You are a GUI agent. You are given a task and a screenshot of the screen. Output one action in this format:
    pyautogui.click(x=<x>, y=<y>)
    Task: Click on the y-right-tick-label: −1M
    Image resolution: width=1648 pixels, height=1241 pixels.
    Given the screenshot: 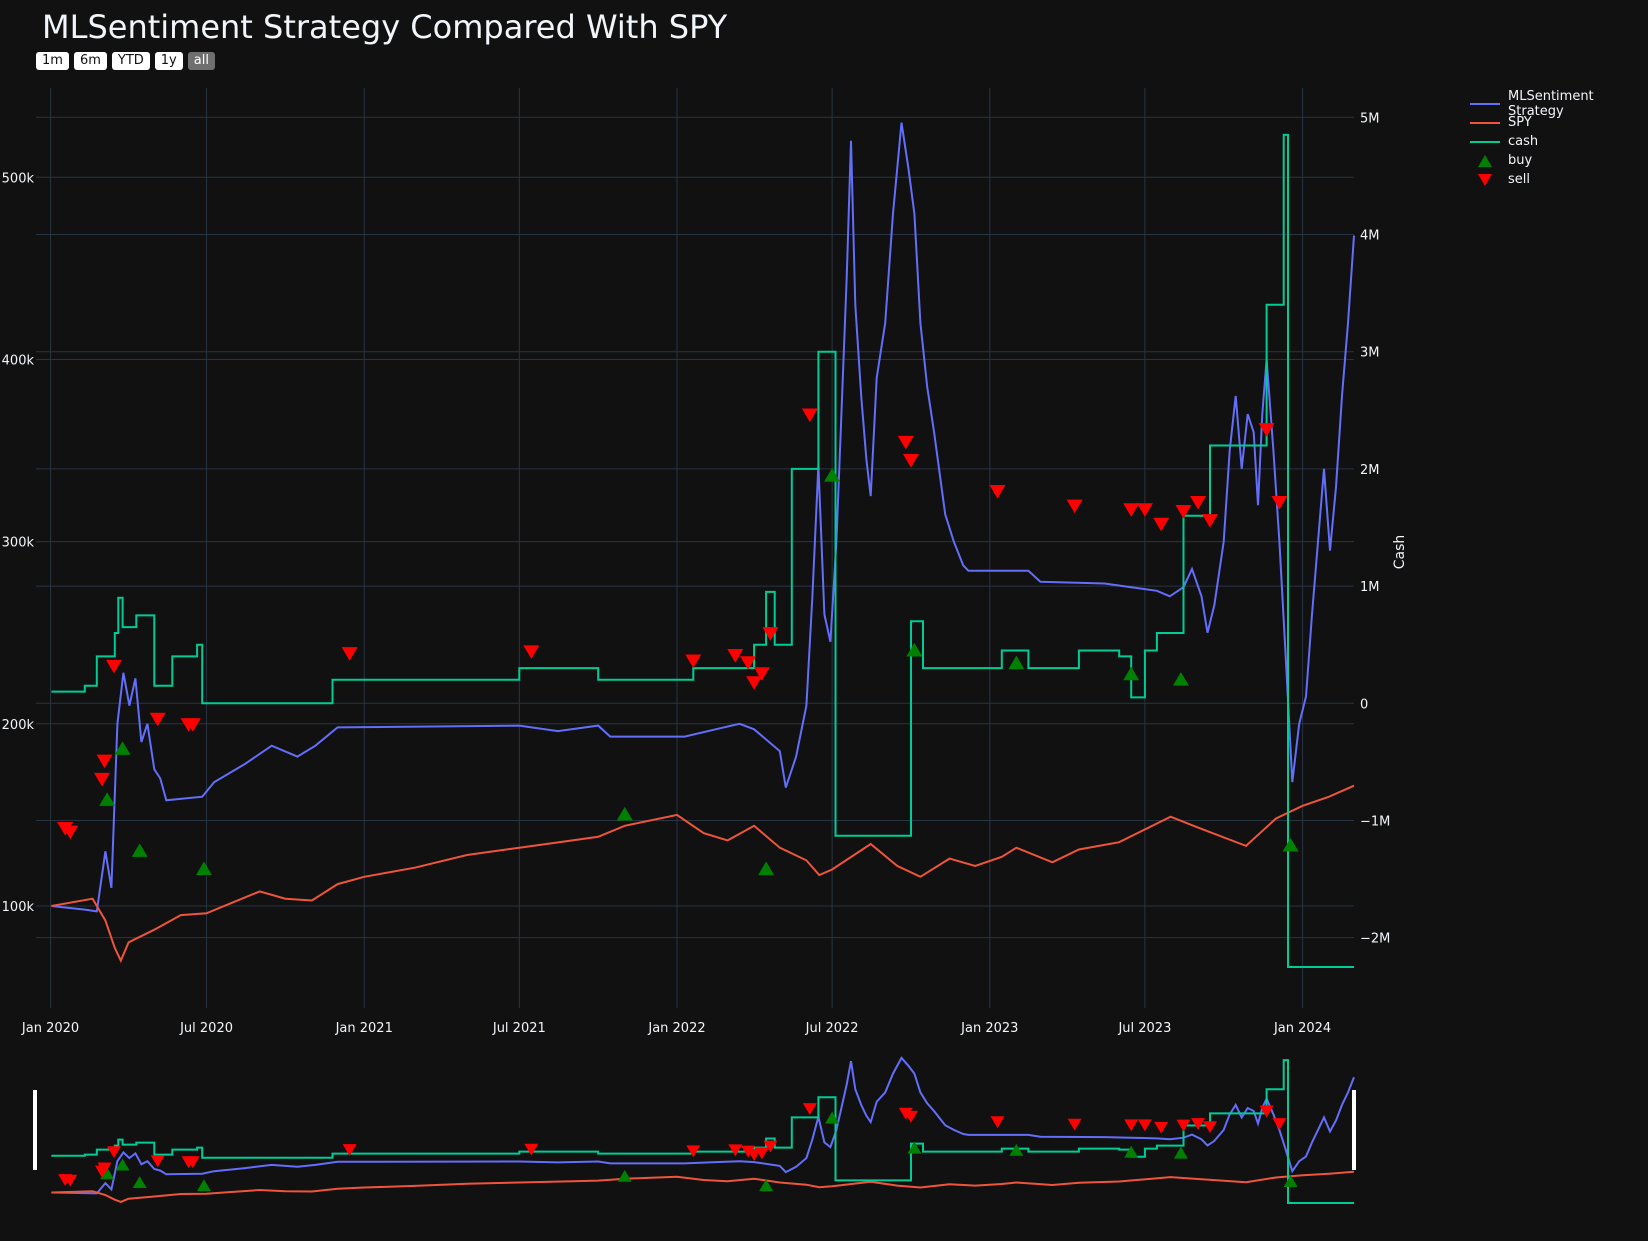 What is the action you would take?
    pyautogui.click(x=1375, y=821)
    